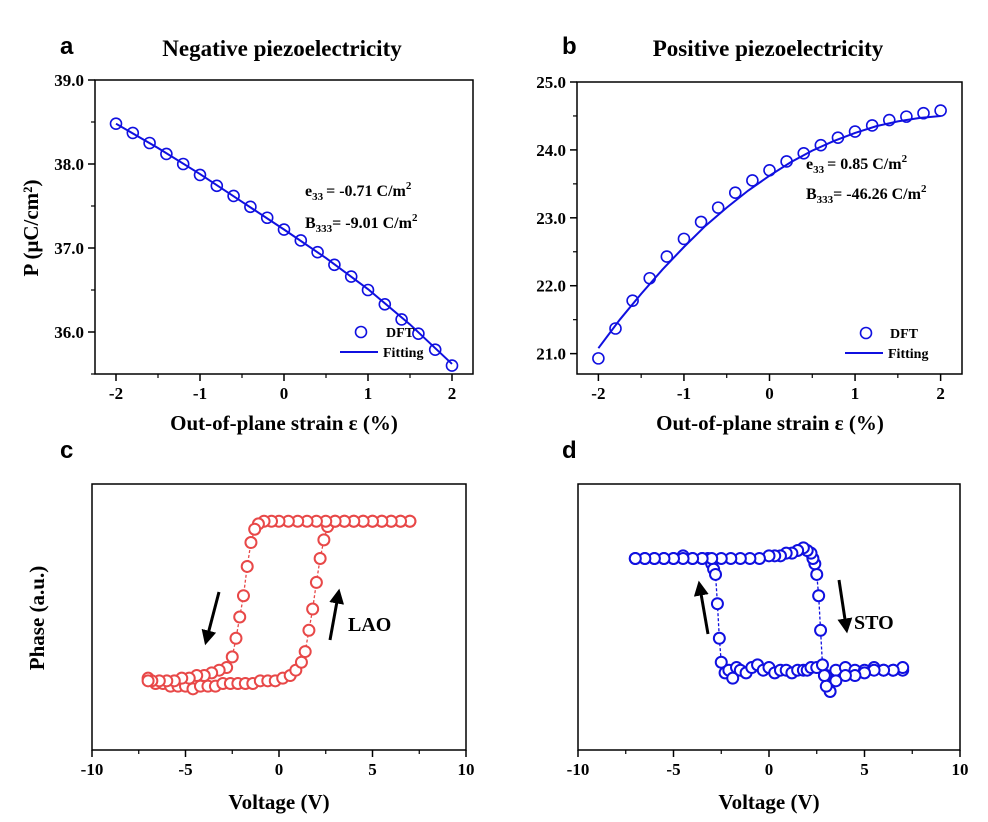 The image size is (988, 822). What do you see at coordinates (466, 769) in the screenshot?
I see `panel-c-xtick-label: 10` at bounding box center [466, 769].